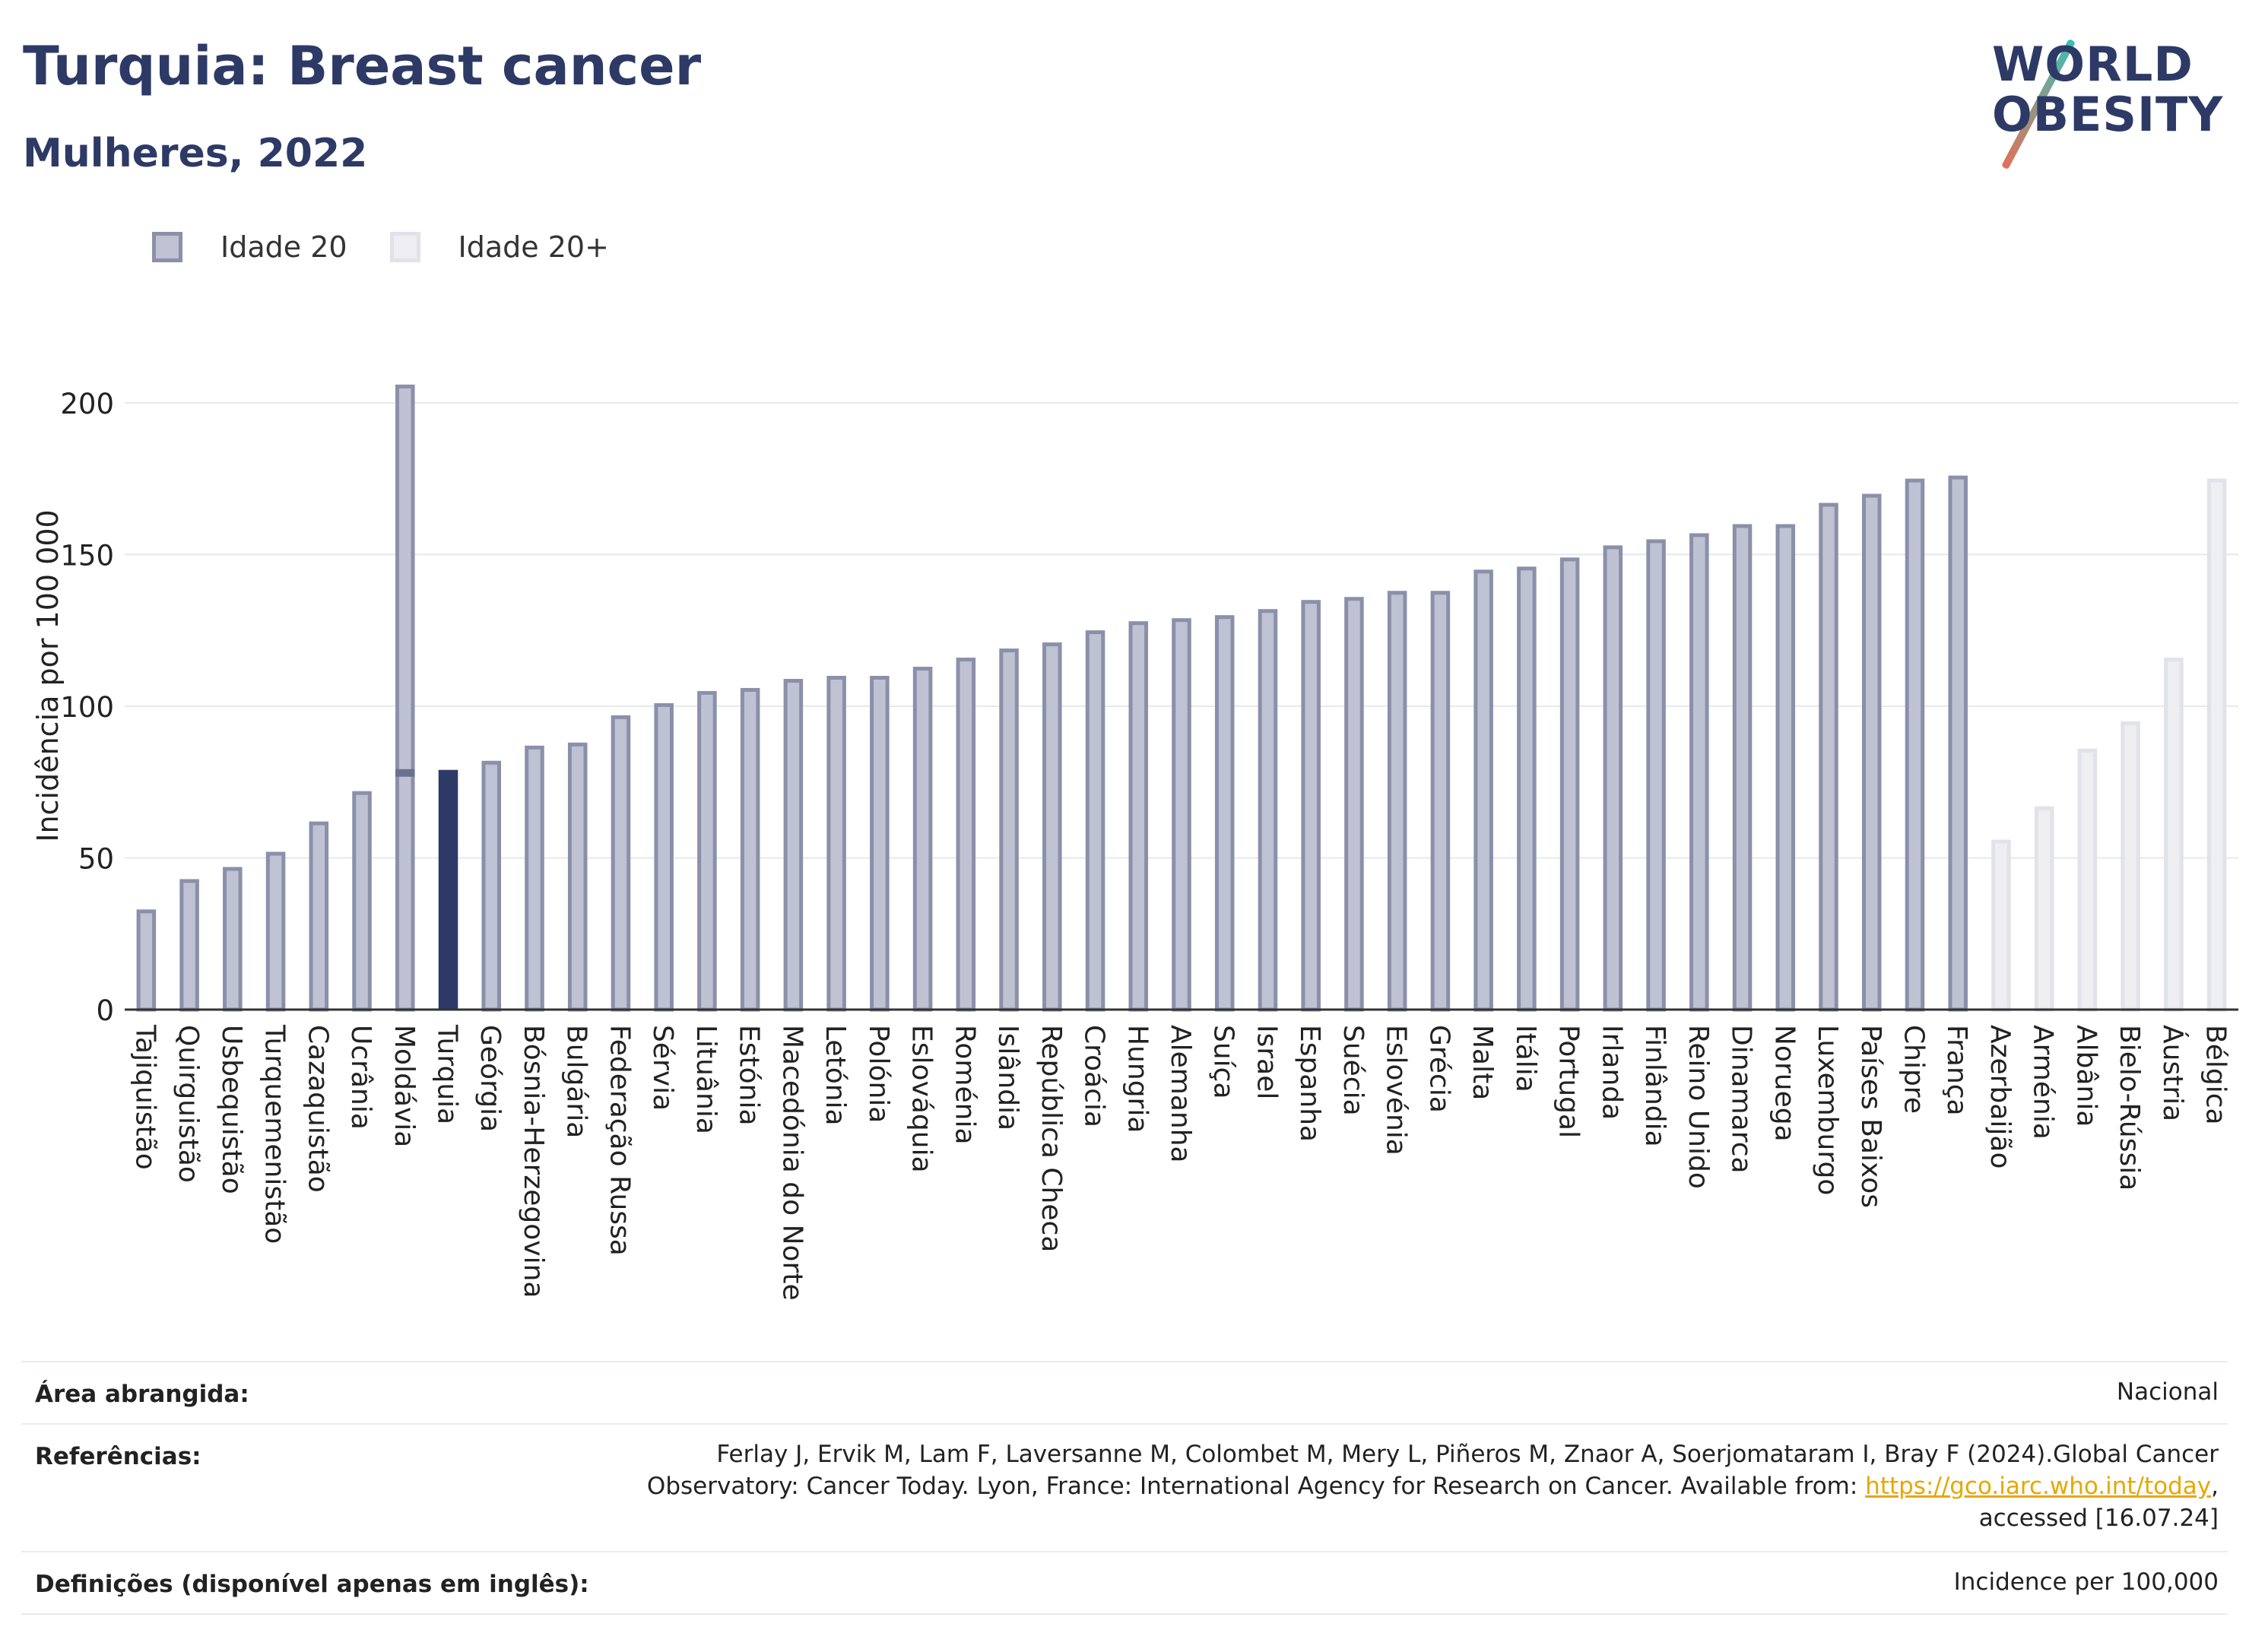 Image resolution: width=2249 pixels, height=1652 pixels. I want to click on x-tick-label: Suécia, so click(1353, 1070).